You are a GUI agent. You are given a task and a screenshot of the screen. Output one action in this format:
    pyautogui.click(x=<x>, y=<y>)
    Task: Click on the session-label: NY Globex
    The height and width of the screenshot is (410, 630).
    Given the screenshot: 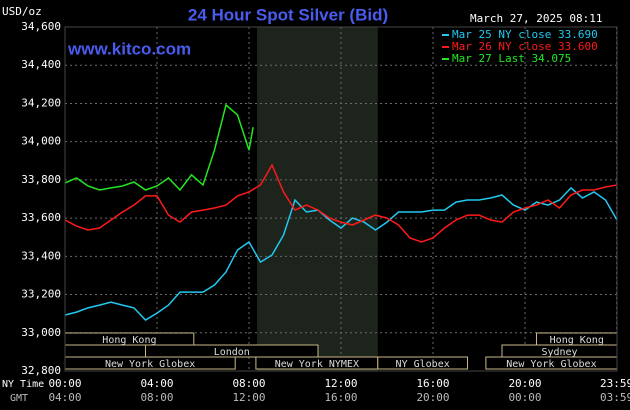 What is the action you would take?
    pyautogui.click(x=423, y=364)
    